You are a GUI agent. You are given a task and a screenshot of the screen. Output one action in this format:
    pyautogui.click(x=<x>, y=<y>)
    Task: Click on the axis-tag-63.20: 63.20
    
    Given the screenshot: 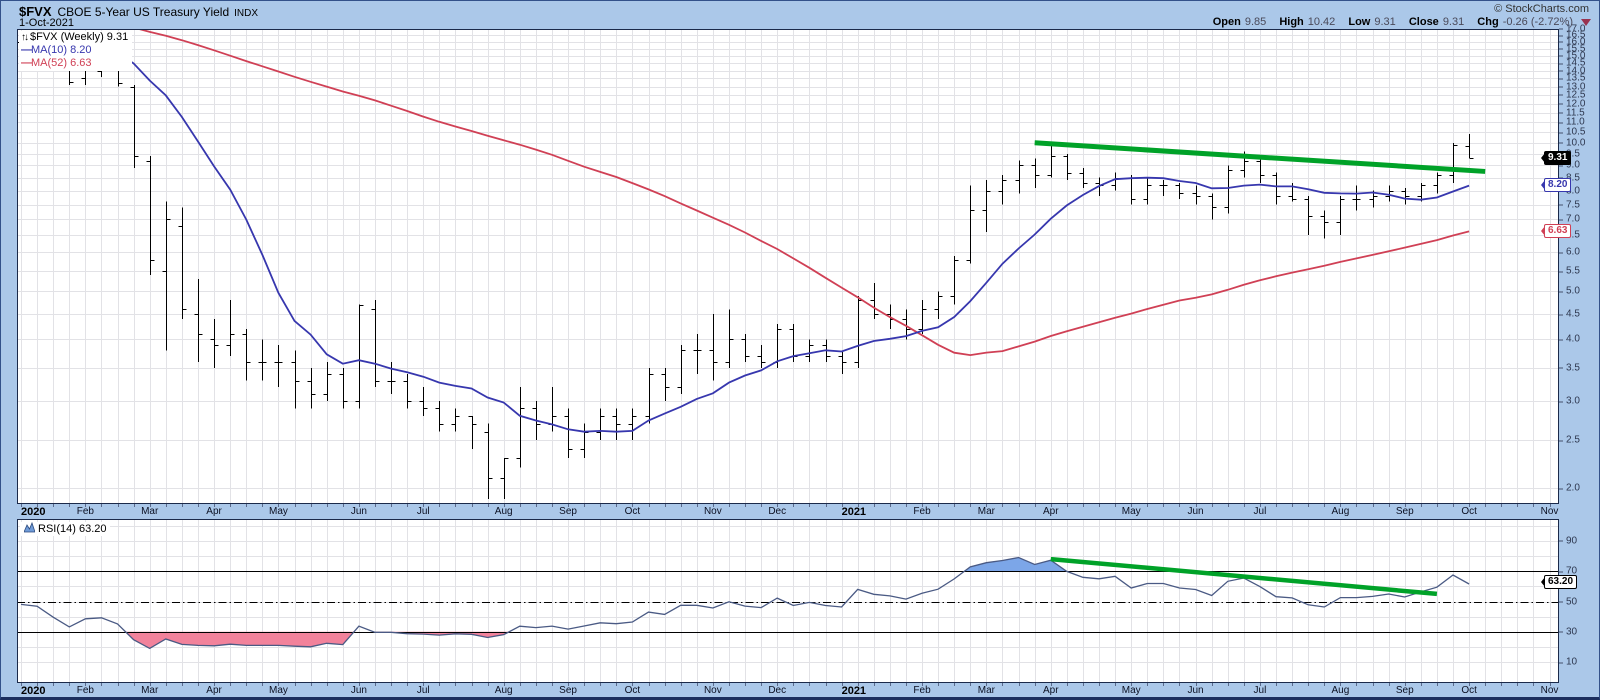 What is the action you would take?
    pyautogui.click(x=1559, y=581)
    